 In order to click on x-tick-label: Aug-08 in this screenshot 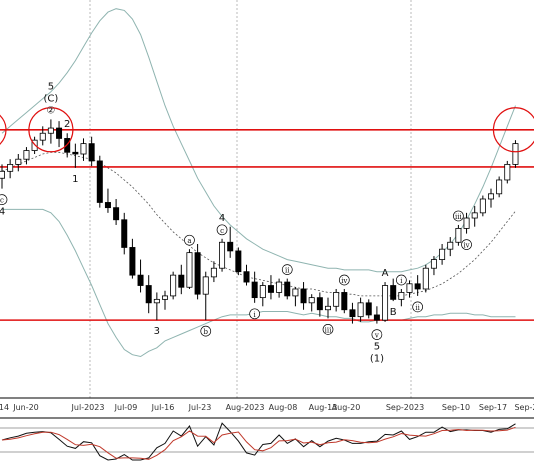, I will do `click(283, 407)`.